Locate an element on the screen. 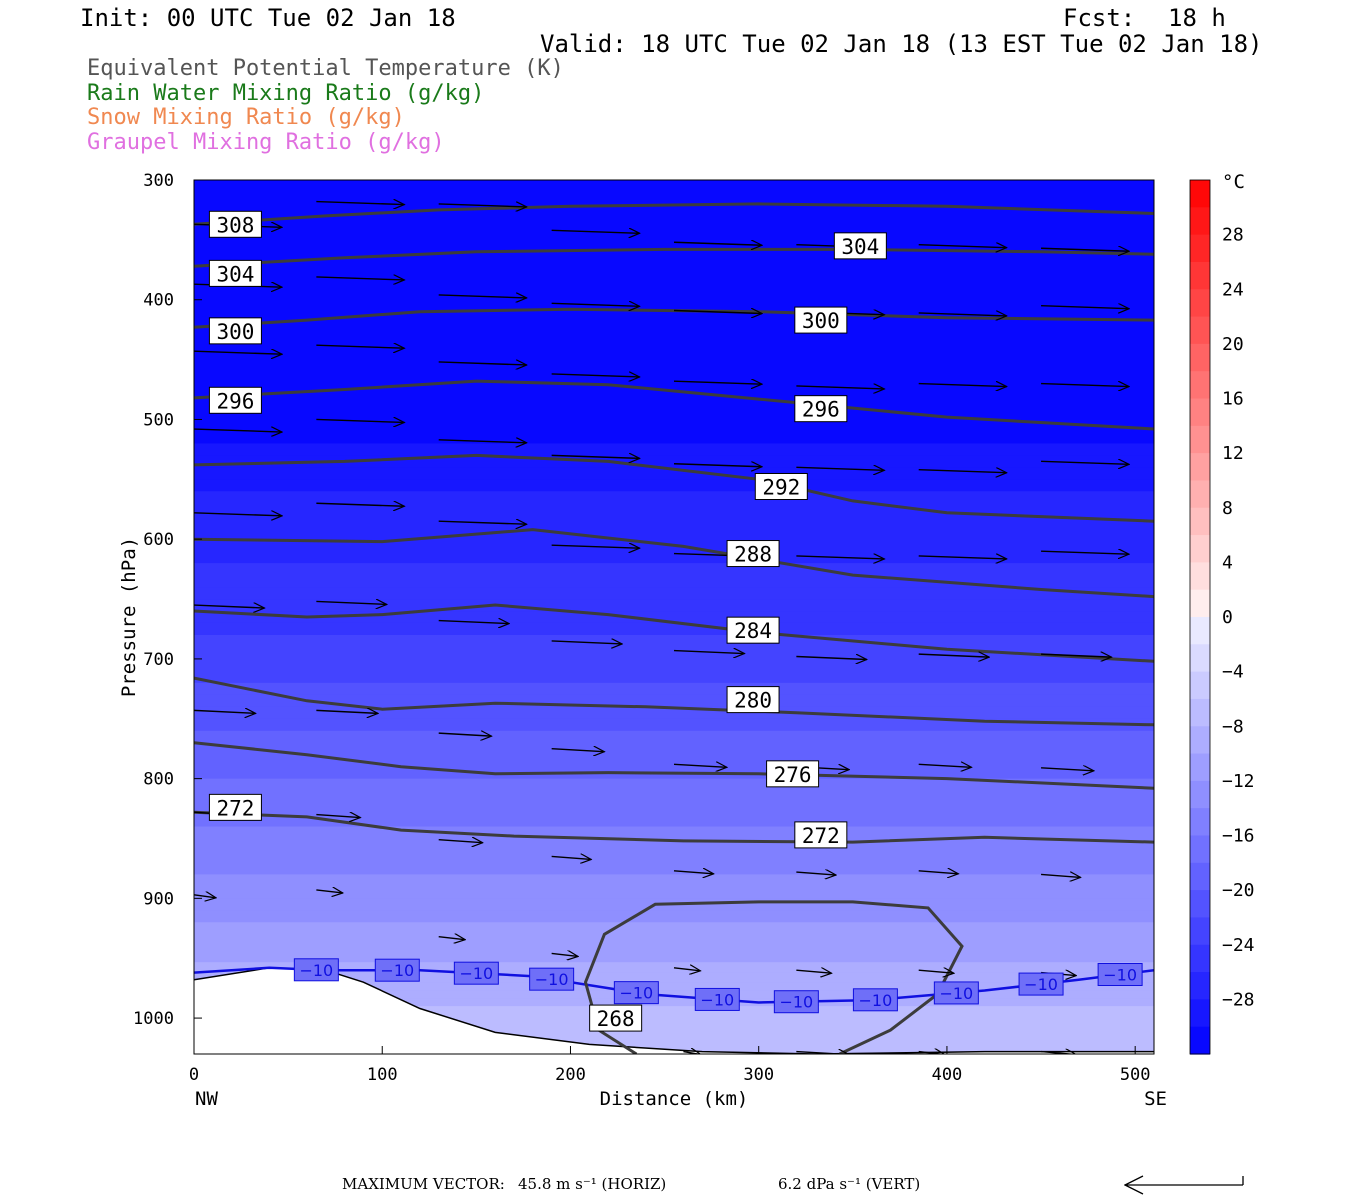 The image size is (1350, 1200). colorbar-label: 4 is located at coordinates (1227, 562).